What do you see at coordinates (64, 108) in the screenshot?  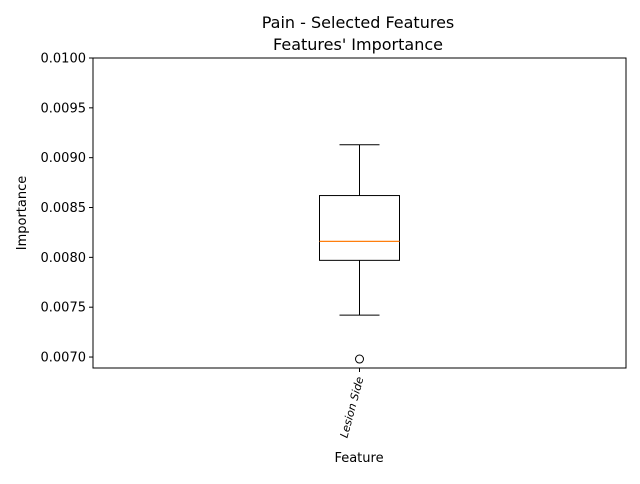 I see `y-tick-label: 0.0095` at bounding box center [64, 108].